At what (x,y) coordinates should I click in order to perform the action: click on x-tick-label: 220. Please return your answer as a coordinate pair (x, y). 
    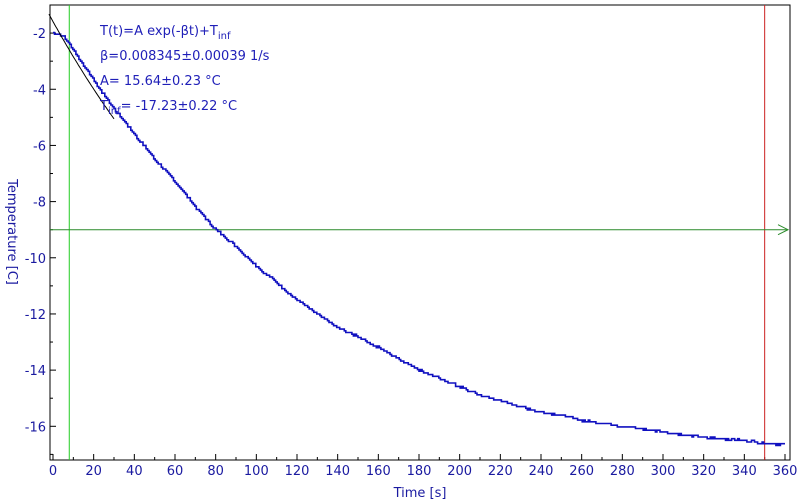
    Looking at the image, I should click on (500, 471).